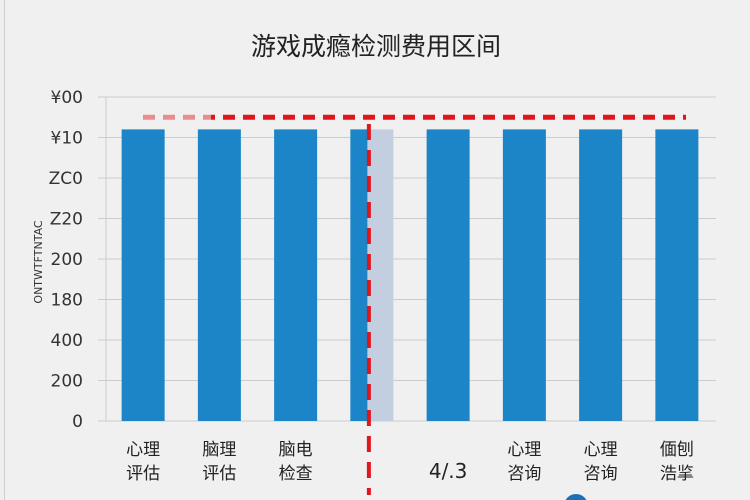  What do you see at coordinates (576, 497) in the screenshot?
I see `logo-icon` at bounding box center [576, 497].